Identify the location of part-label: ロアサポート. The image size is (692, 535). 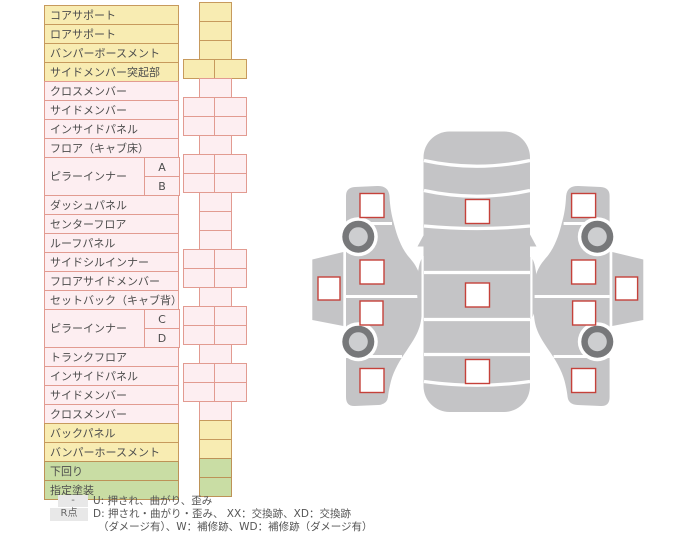
(111, 34).